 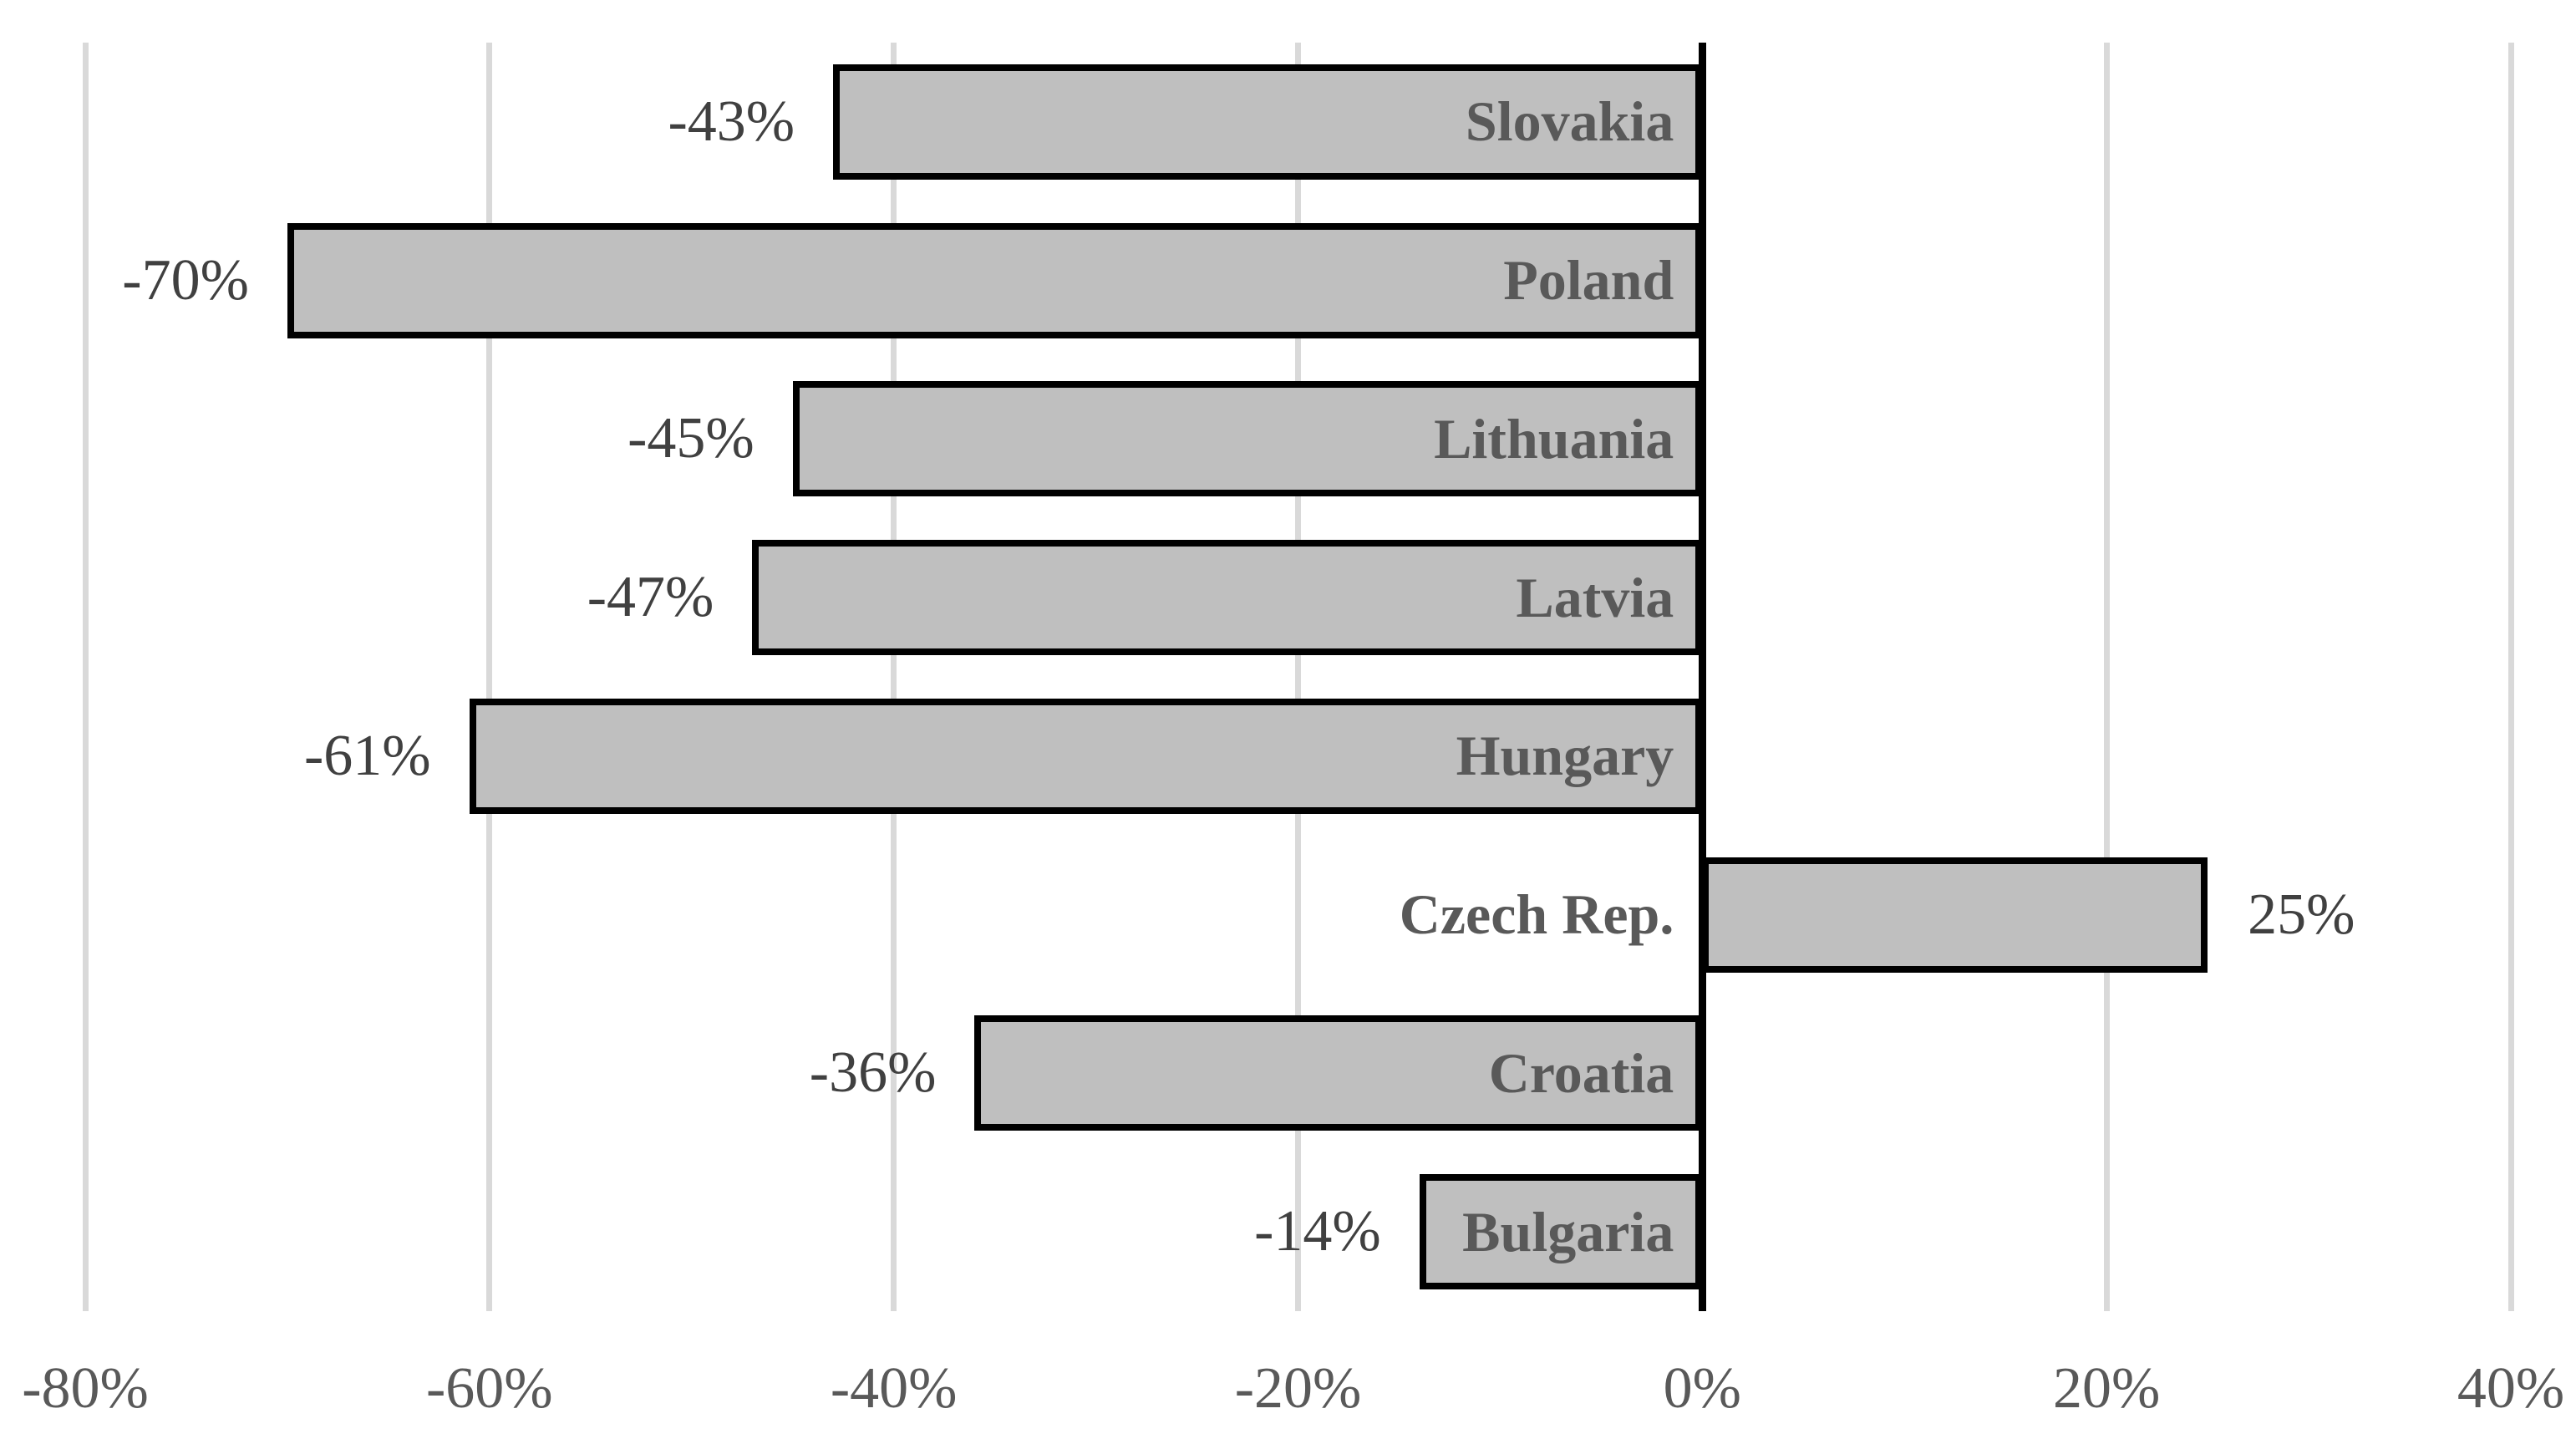 I want to click on zero-axis-line, so click(x=1702, y=677).